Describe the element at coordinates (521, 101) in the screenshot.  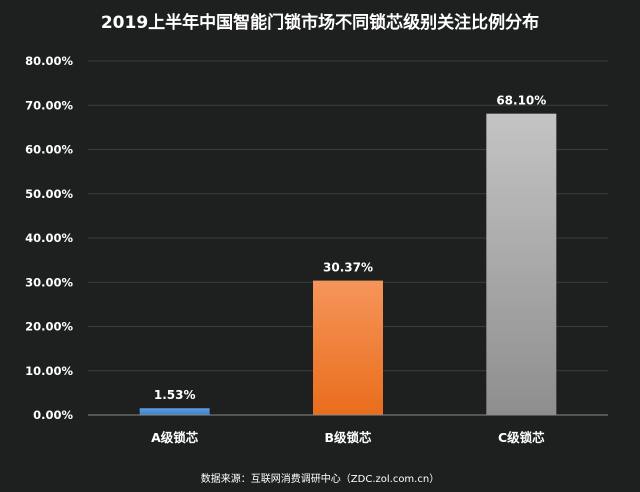
I see `data-label: 68.10%` at that location.